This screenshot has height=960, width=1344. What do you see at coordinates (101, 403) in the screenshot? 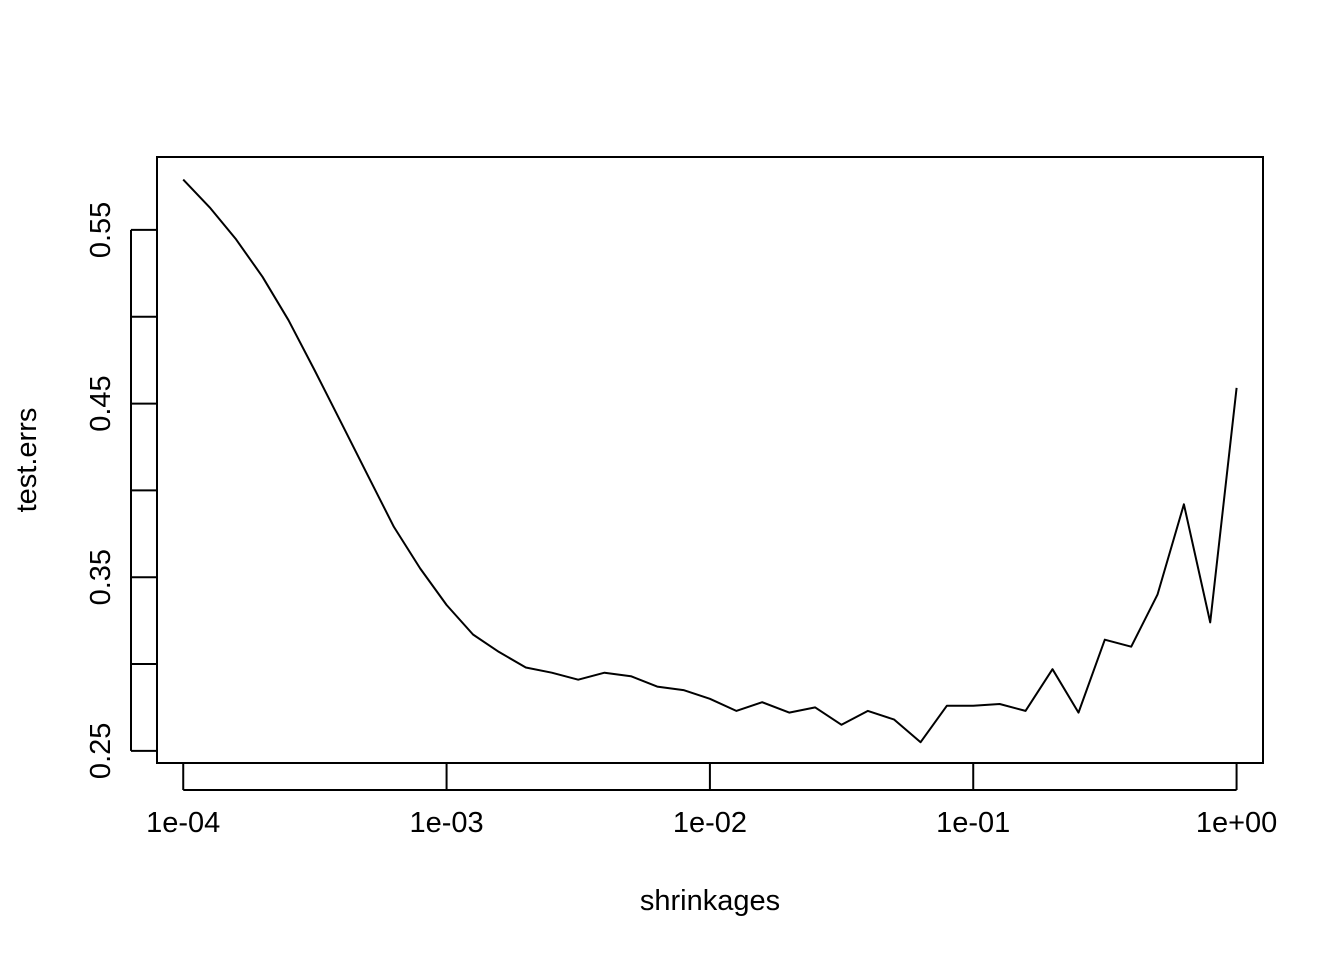
I see `y-tick-label: 0.45` at bounding box center [101, 403].